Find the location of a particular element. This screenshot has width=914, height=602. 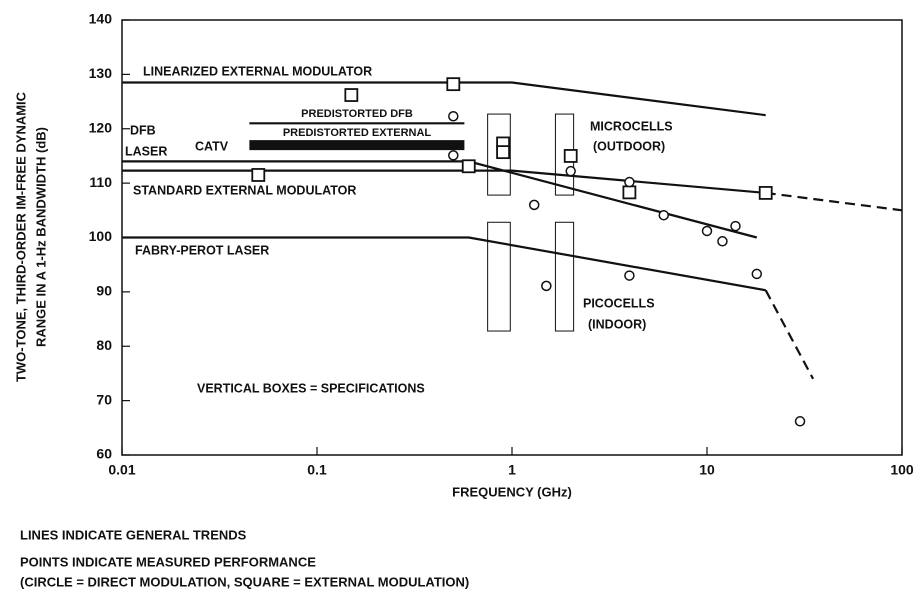

note: LINES INDICATE GENERAL TRENDS is located at coordinates (133, 534).